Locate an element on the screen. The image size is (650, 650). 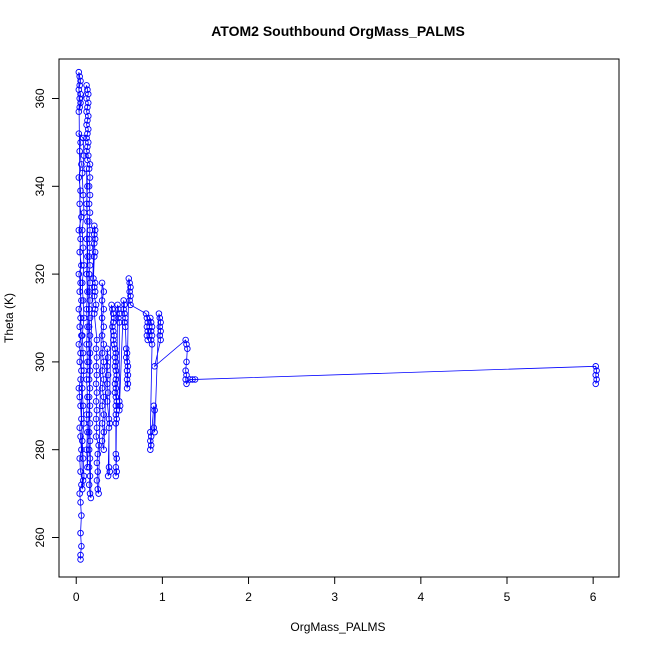
y-tick-label: 340 is located at coordinates (40, 186).